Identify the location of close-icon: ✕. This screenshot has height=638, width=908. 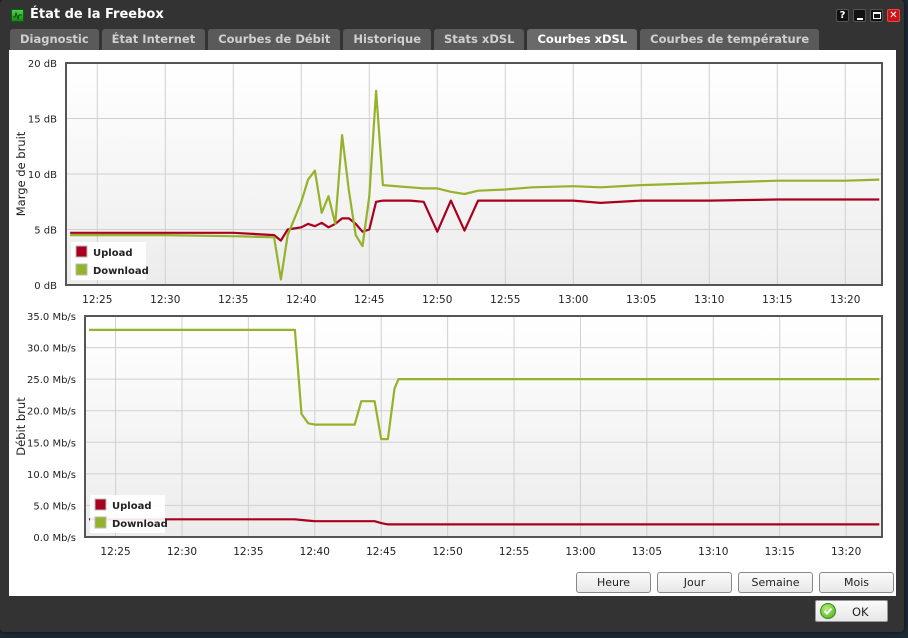
(893, 15).